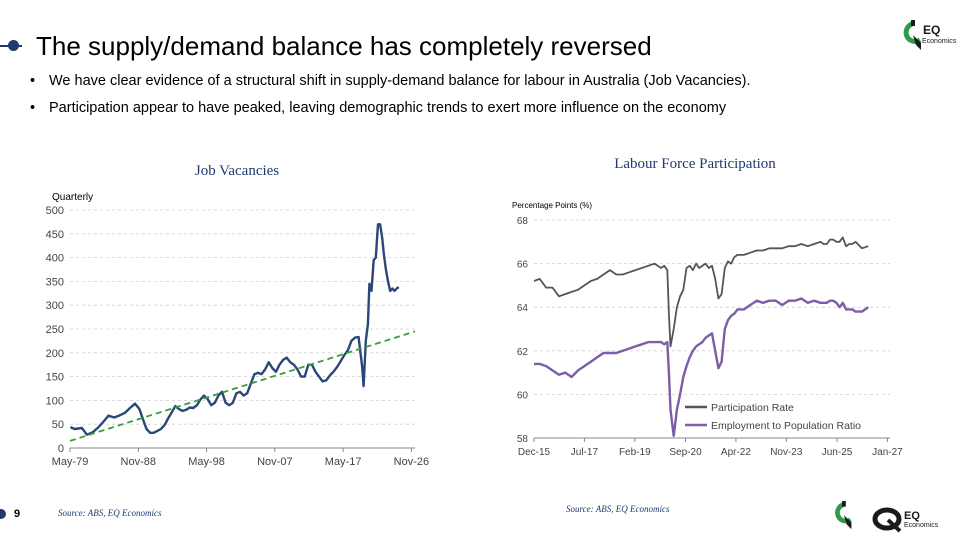 The width and height of the screenshot is (960, 540). Describe the element at coordinates (242, 386) in the screenshot. I see `trend-line` at that location.